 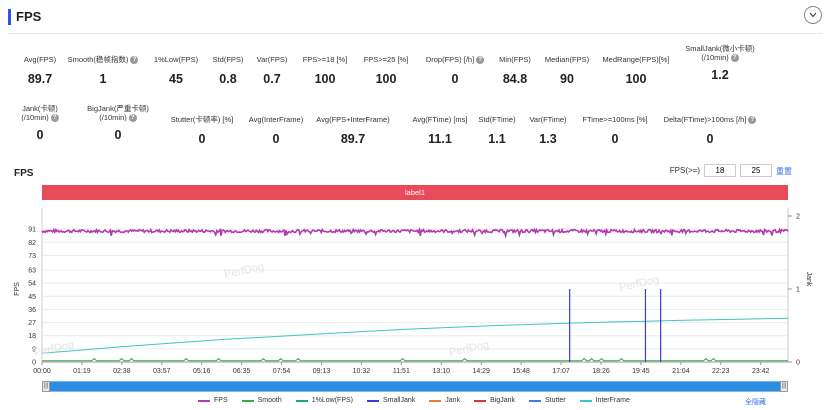 What do you see at coordinates (415, 192) in the screenshot?
I see `label-bar: label1` at bounding box center [415, 192].